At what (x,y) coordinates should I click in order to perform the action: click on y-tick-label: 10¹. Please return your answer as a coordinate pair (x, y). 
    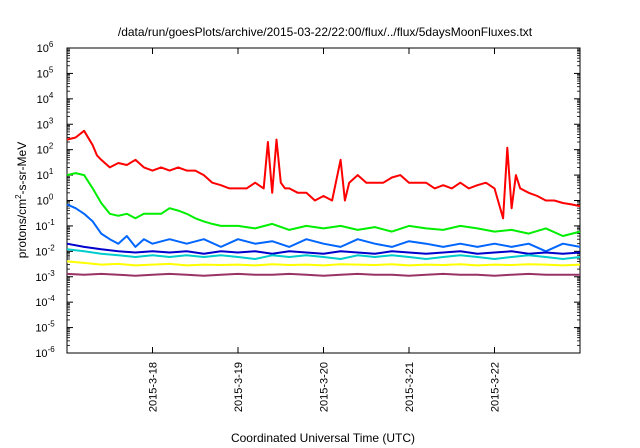
    Looking at the image, I should click on (45, 174).